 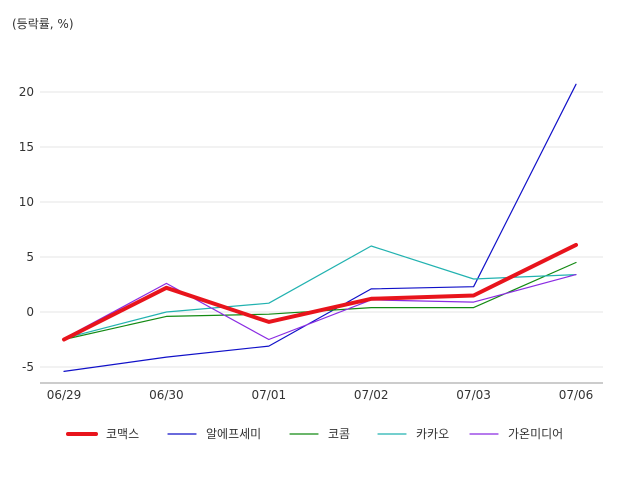 What do you see at coordinates (269, 395) in the screenshot?
I see `x-tick-label: 07/01` at bounding box center [269, 395].